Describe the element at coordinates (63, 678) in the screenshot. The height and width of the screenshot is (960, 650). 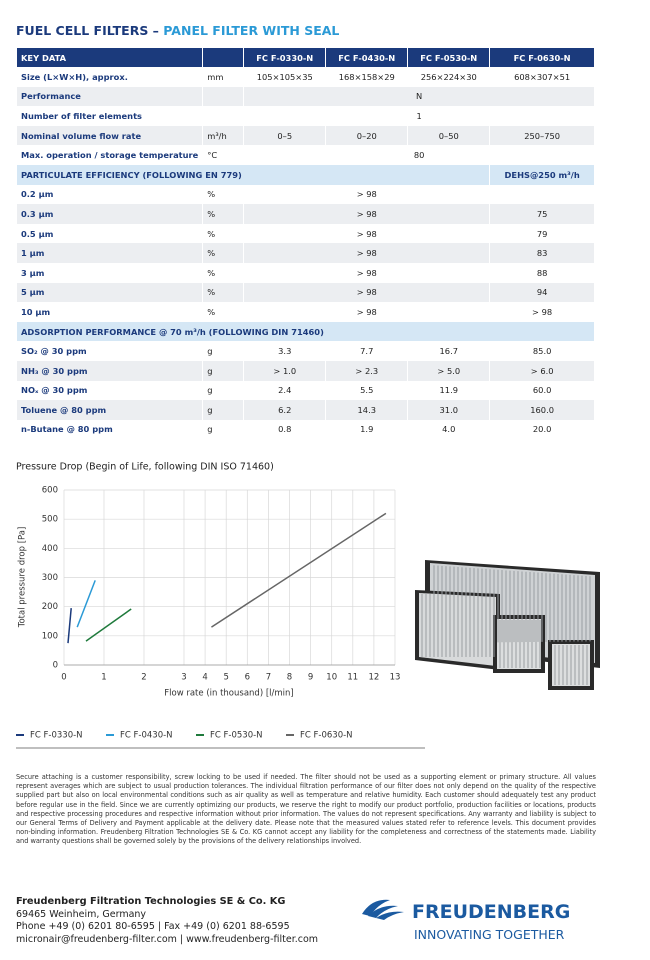
I see `x-tick-label: 0` at that location.